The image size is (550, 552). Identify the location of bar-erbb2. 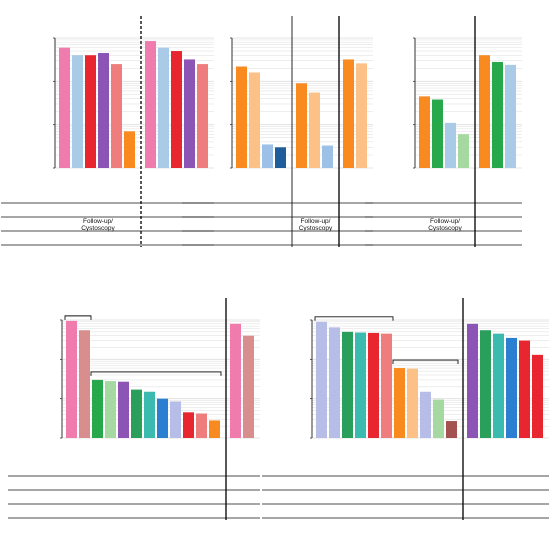
(162, 418).